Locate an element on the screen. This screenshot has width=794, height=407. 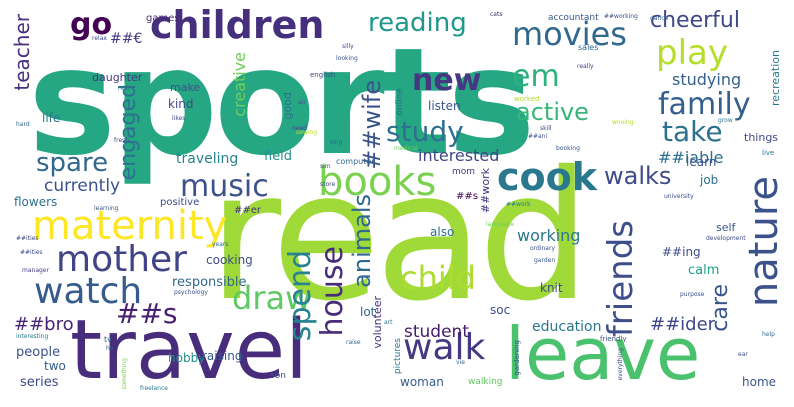
word-traveling: traveling is located at coordinates (207, 159).